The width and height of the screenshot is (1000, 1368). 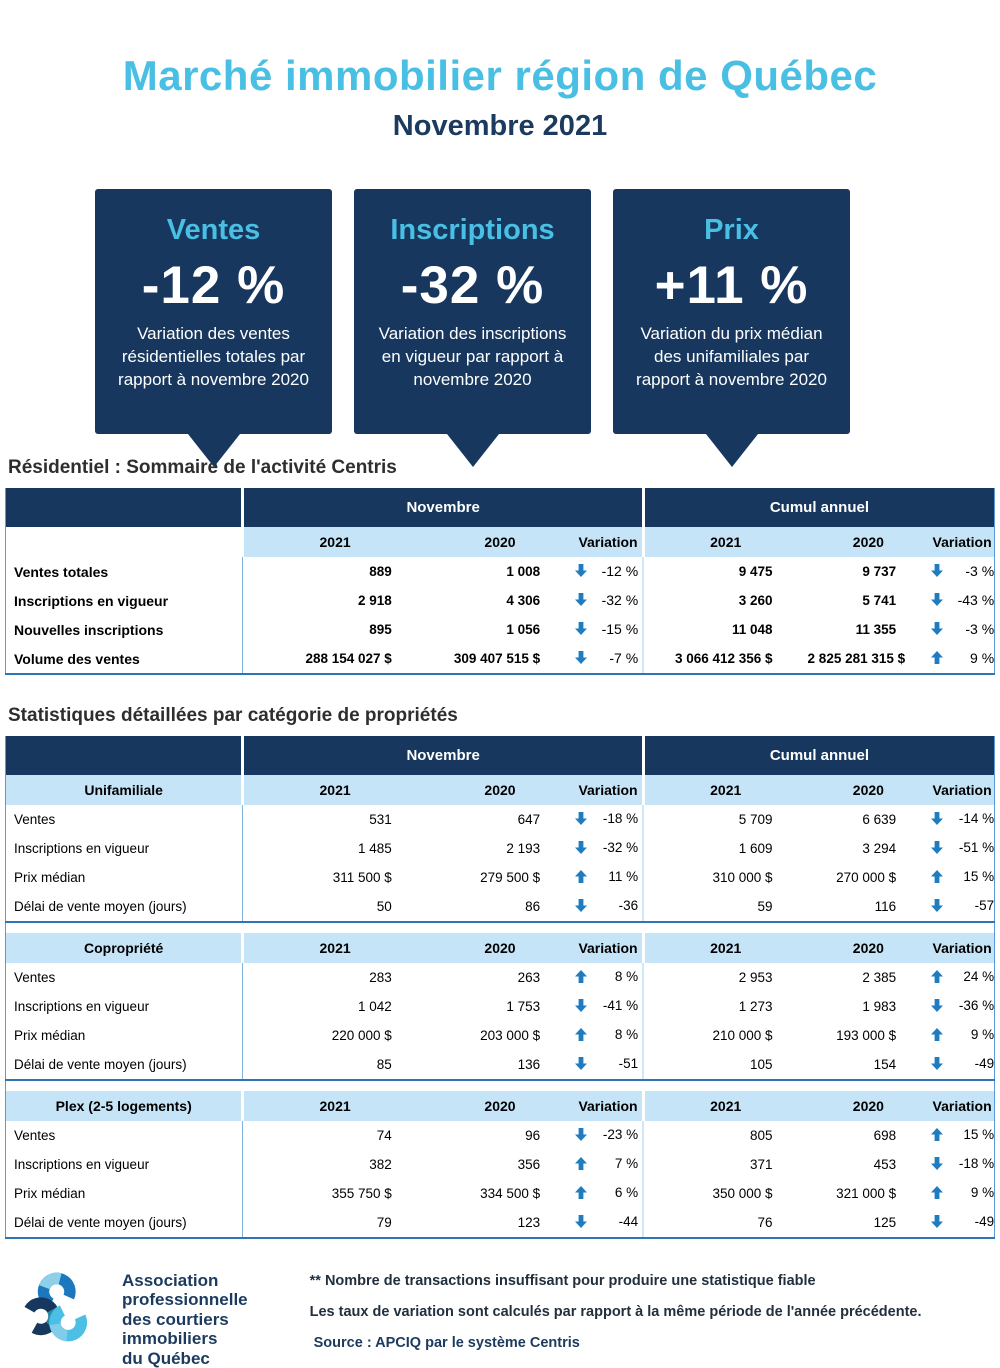 I want to click on block-spacer, so click(x=500, y=927).